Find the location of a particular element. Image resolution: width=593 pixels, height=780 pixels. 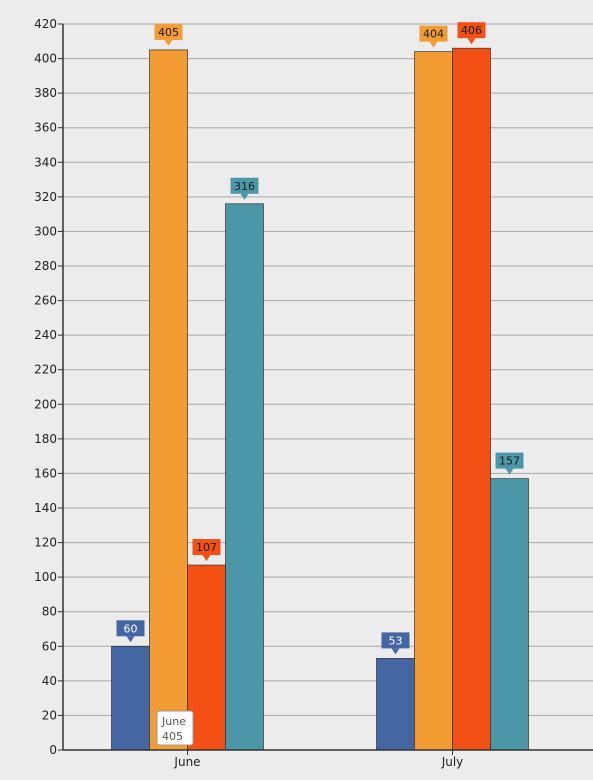

tooltip-box is located at coordinates (175, 728).